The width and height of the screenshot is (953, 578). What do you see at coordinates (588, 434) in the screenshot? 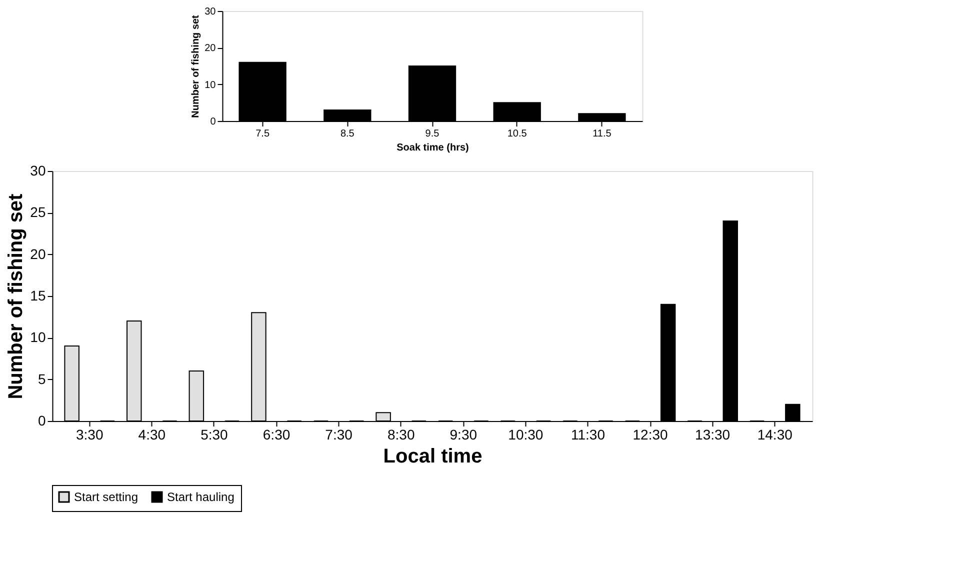
I see `x-tick-label: 11:30` at bounding box center [588, 434].